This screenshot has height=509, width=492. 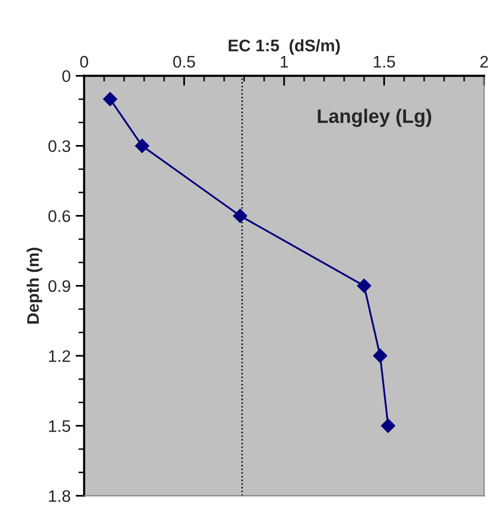 I want to click on y-axis-title: Depth (m), so click(x=34, y=286).